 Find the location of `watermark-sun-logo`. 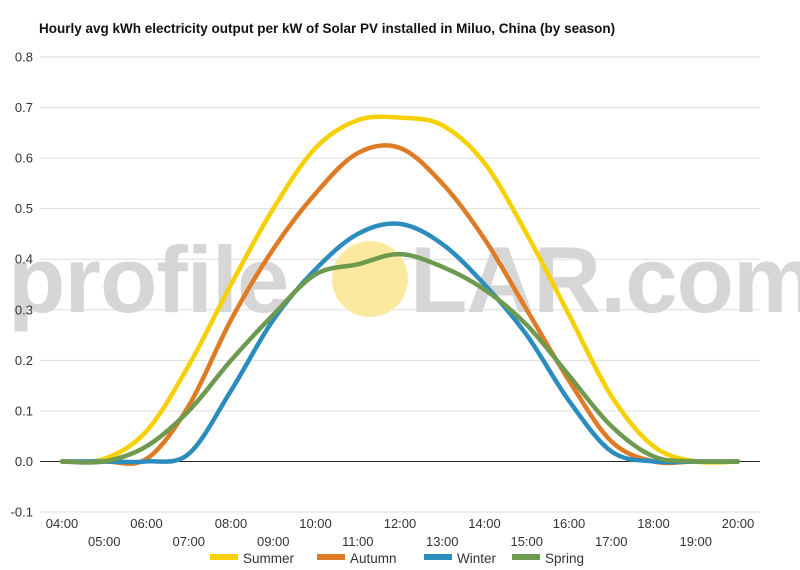

watermark-sun-logo is located at coordinates (370, 279).